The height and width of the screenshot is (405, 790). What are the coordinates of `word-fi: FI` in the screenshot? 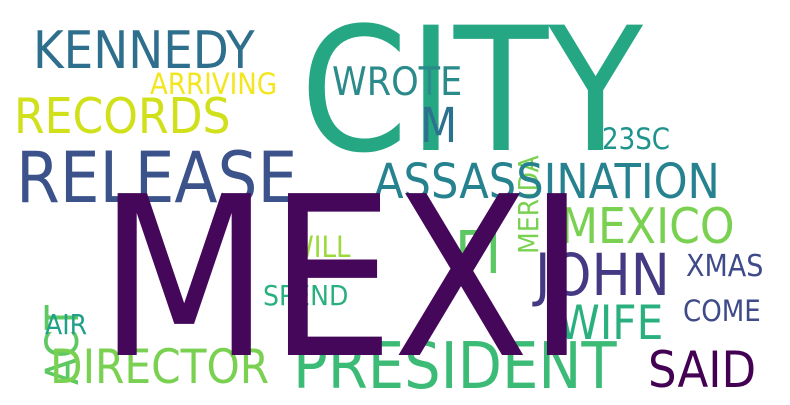 It's located at (478, 252).